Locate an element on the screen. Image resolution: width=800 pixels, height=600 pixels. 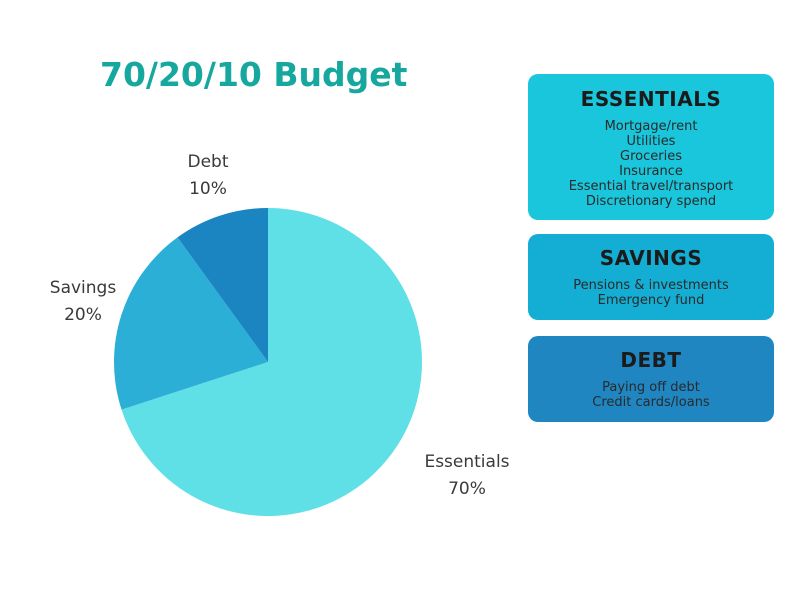
slice-label-debt: Debt is located at coordinates (207, 162).